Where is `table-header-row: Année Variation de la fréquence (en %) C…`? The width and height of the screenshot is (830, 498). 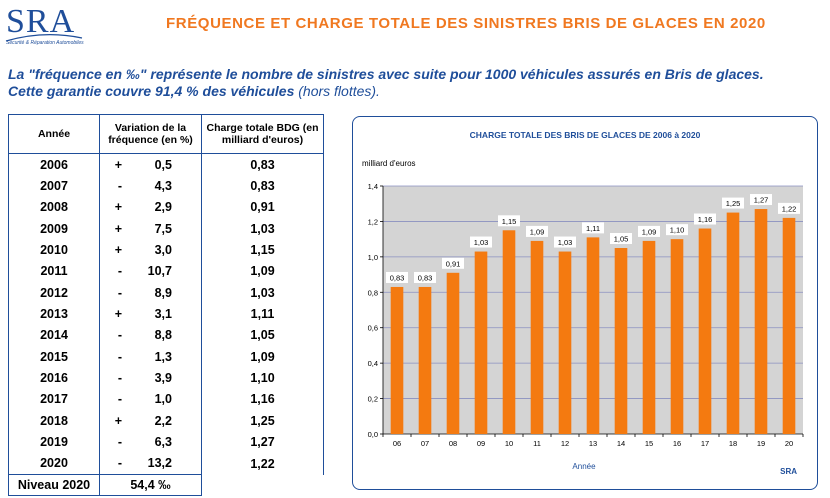 table-header-row: Année Variation de la fréquence (en %) C… is located at coordinates (166, 134).